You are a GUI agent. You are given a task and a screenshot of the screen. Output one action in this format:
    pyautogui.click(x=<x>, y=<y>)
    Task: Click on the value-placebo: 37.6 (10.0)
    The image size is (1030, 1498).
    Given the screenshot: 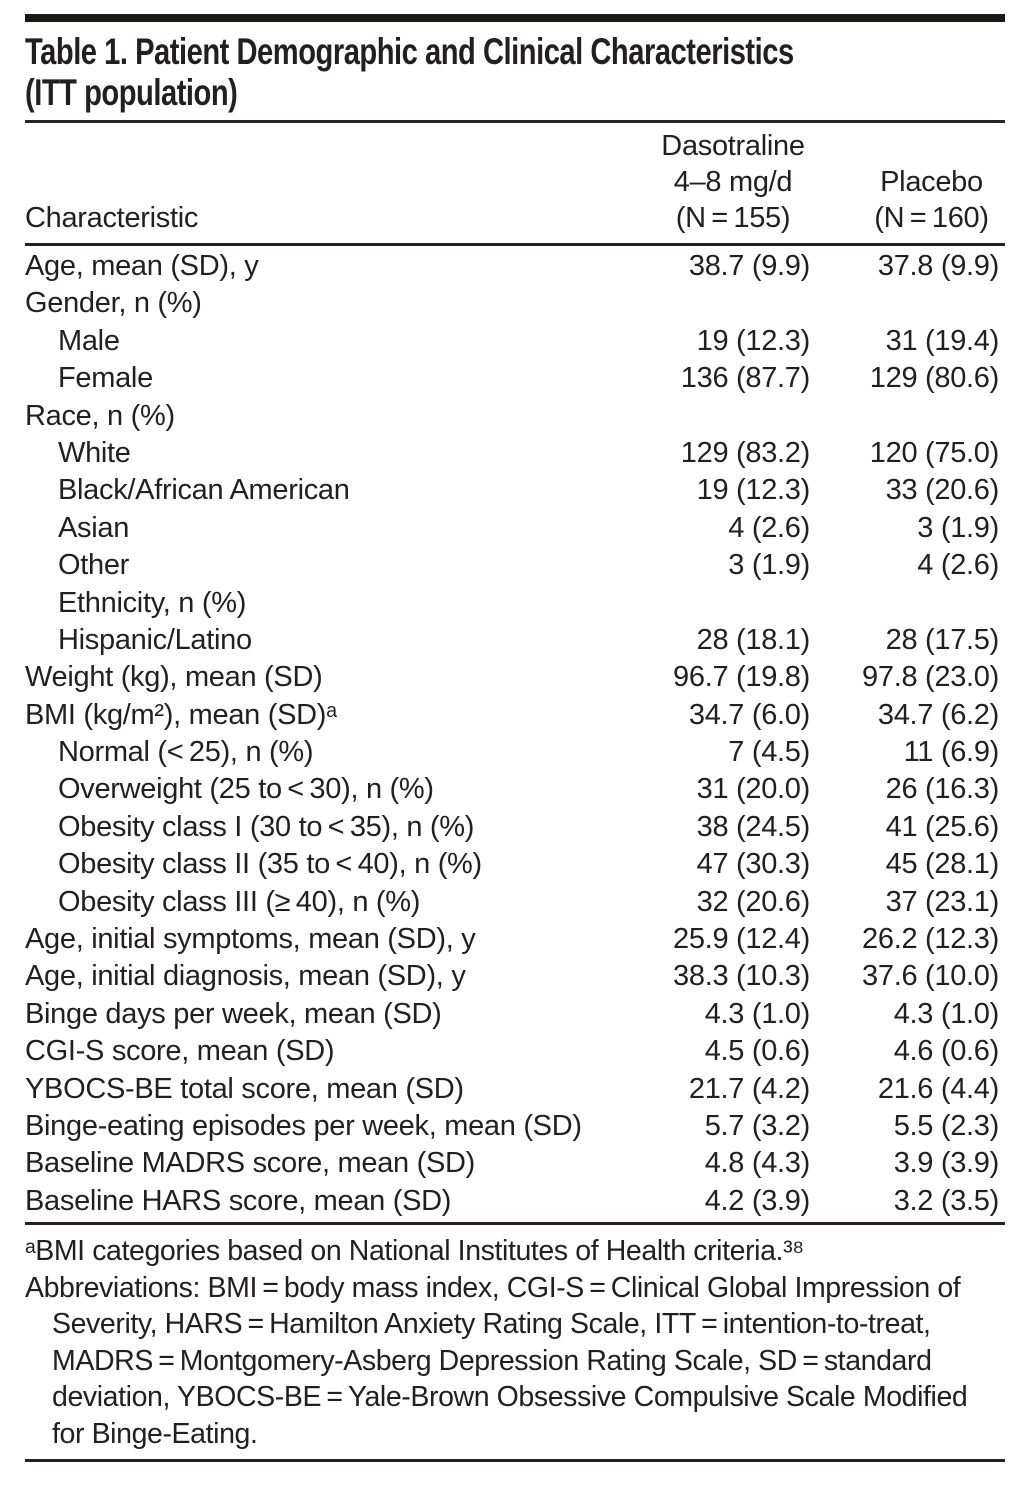 What is the action you would take?
    pyautogui.click(x=930, y=976)
    